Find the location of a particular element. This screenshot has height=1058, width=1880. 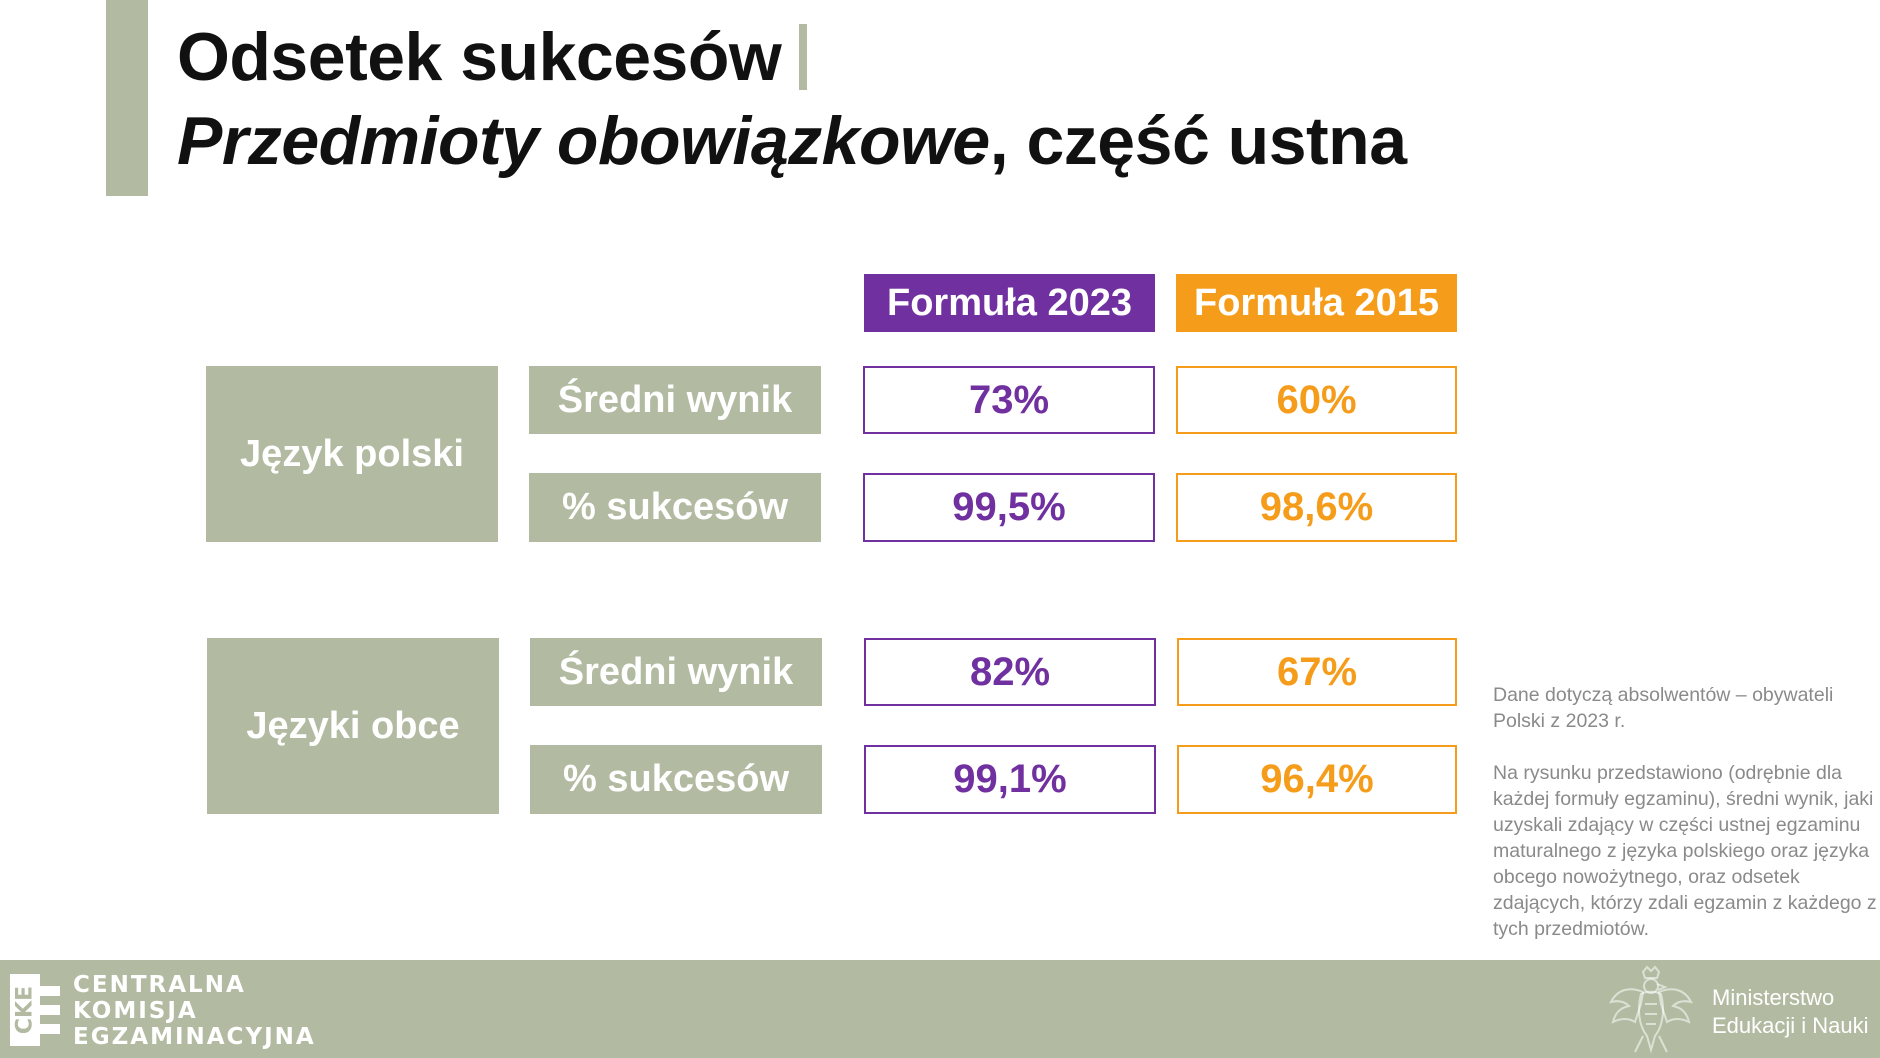

page-subtitle: Przedmioty obowiązkowe, część ustna is located at coordinates (792, 141).